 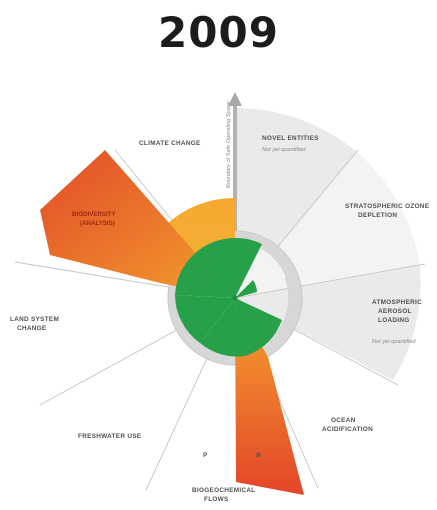 What do you see at coordinates (235, 99) in the screenshot?
I see `axis-arrow-icon` at bounding box center [235, 99].